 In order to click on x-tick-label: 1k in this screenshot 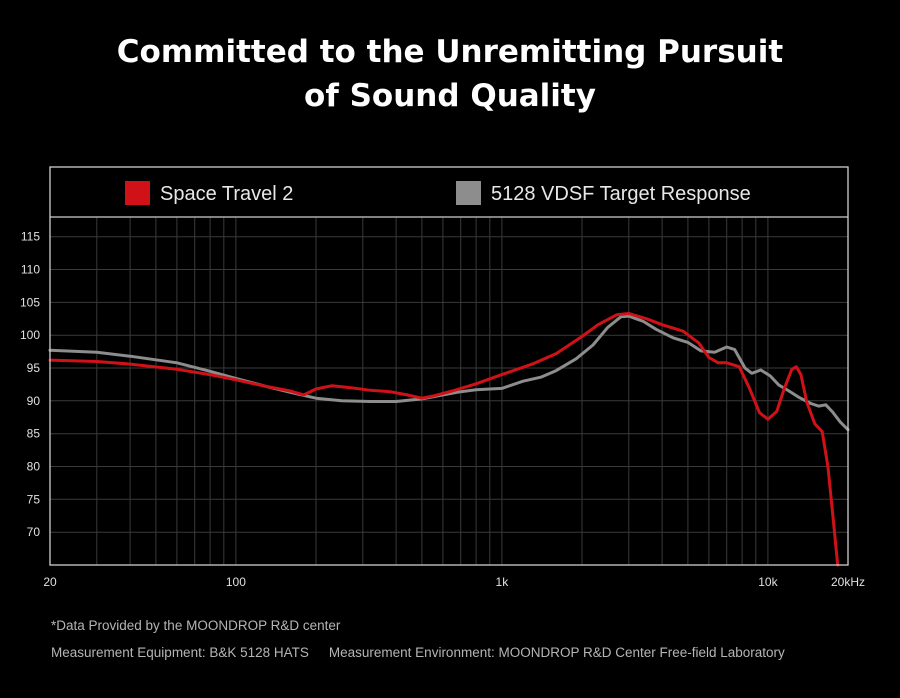, I will do `click(503, 582)`.